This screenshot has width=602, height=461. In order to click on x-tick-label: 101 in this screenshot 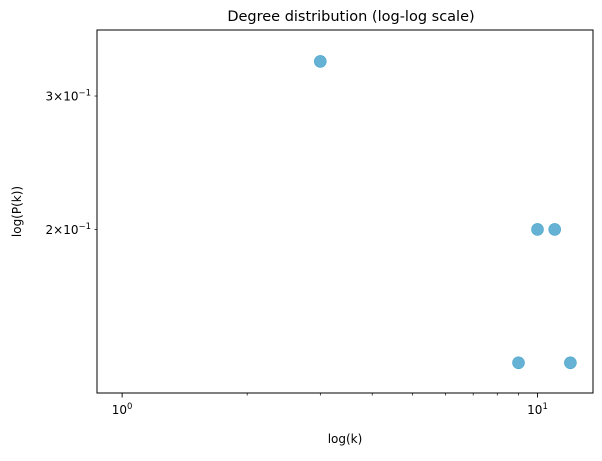, I will do `click(537, 409)`.